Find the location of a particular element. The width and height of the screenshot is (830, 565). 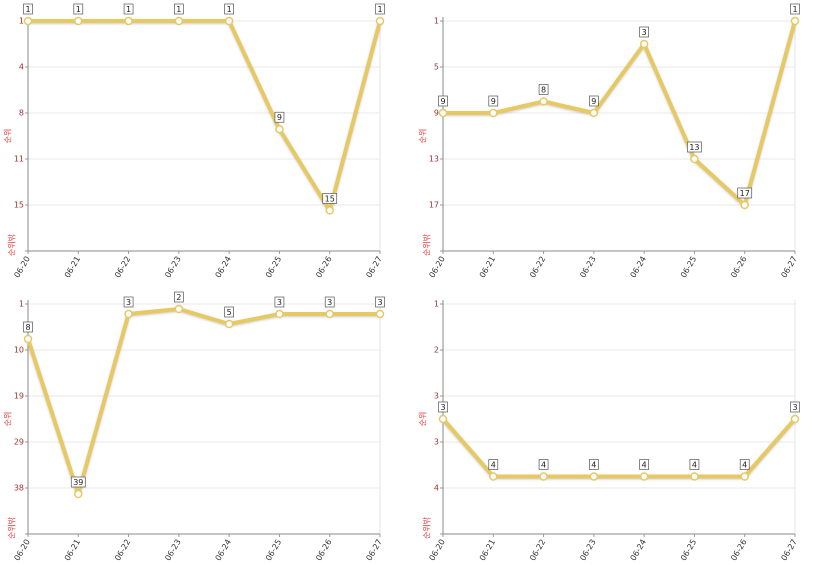

data-label: 39 is located at coordinates (78, 482).